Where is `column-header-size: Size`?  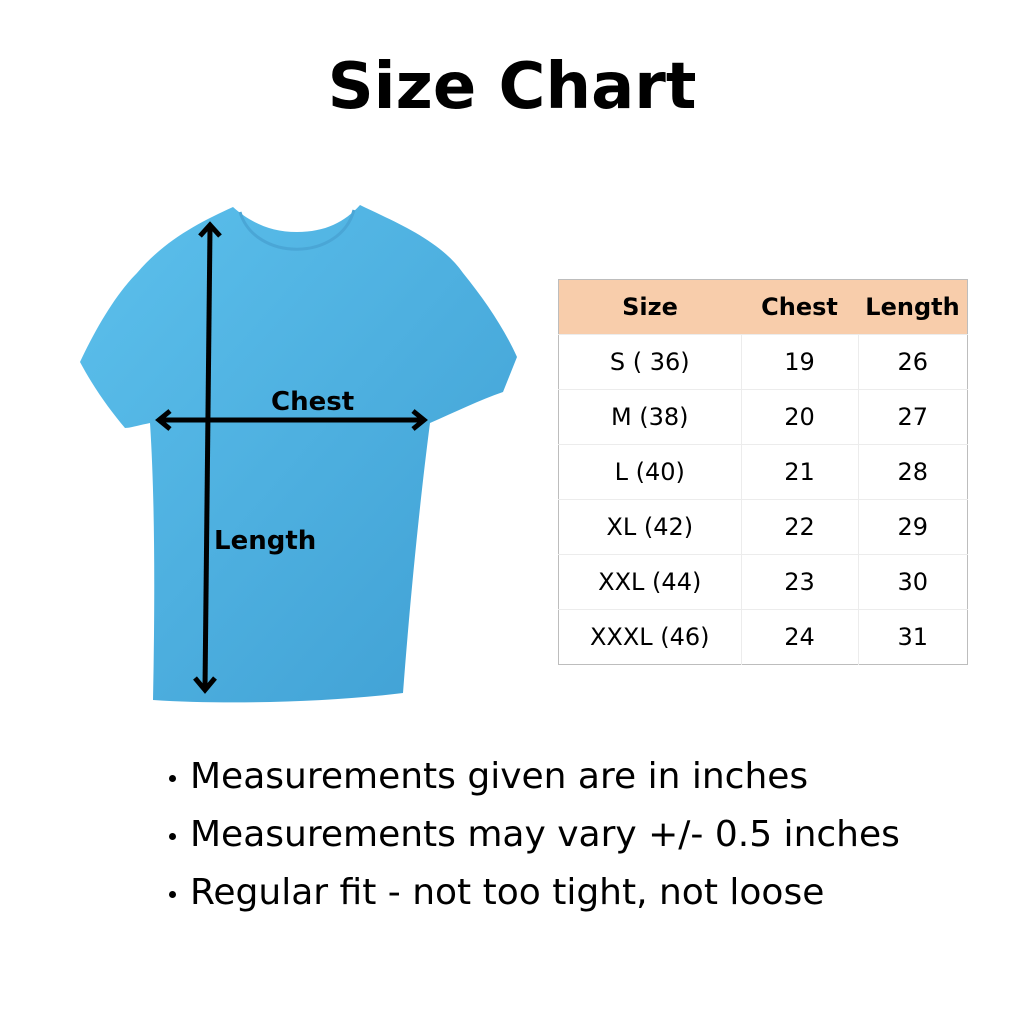 column-header-size: Size is located at coordinates (649, 307).